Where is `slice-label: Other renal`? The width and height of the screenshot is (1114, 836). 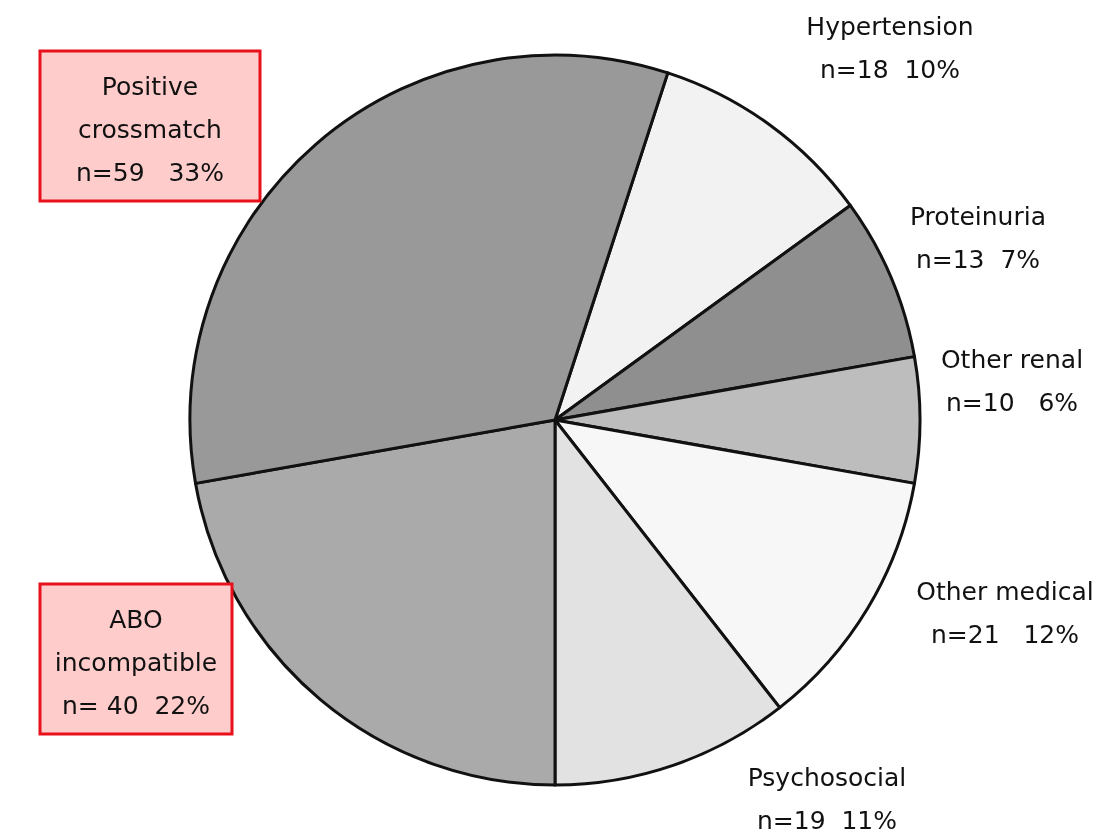 slice-label: Other renal is located at coordinates (1012, 359).